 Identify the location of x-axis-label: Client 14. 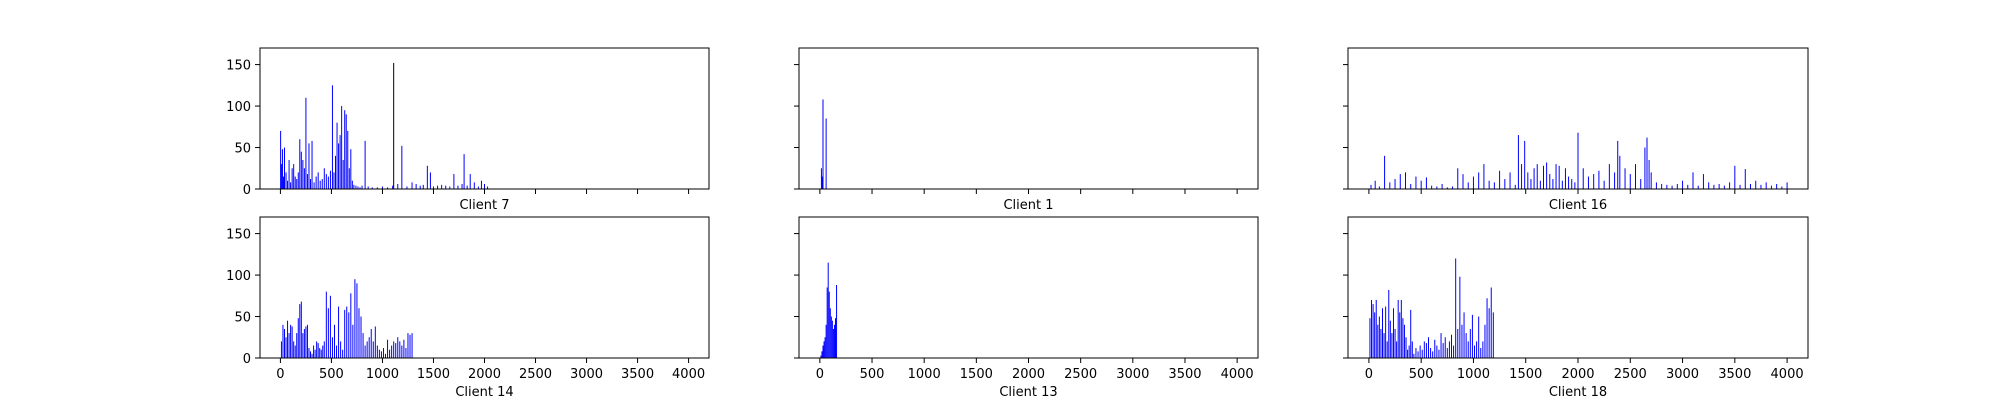
(484, 392).